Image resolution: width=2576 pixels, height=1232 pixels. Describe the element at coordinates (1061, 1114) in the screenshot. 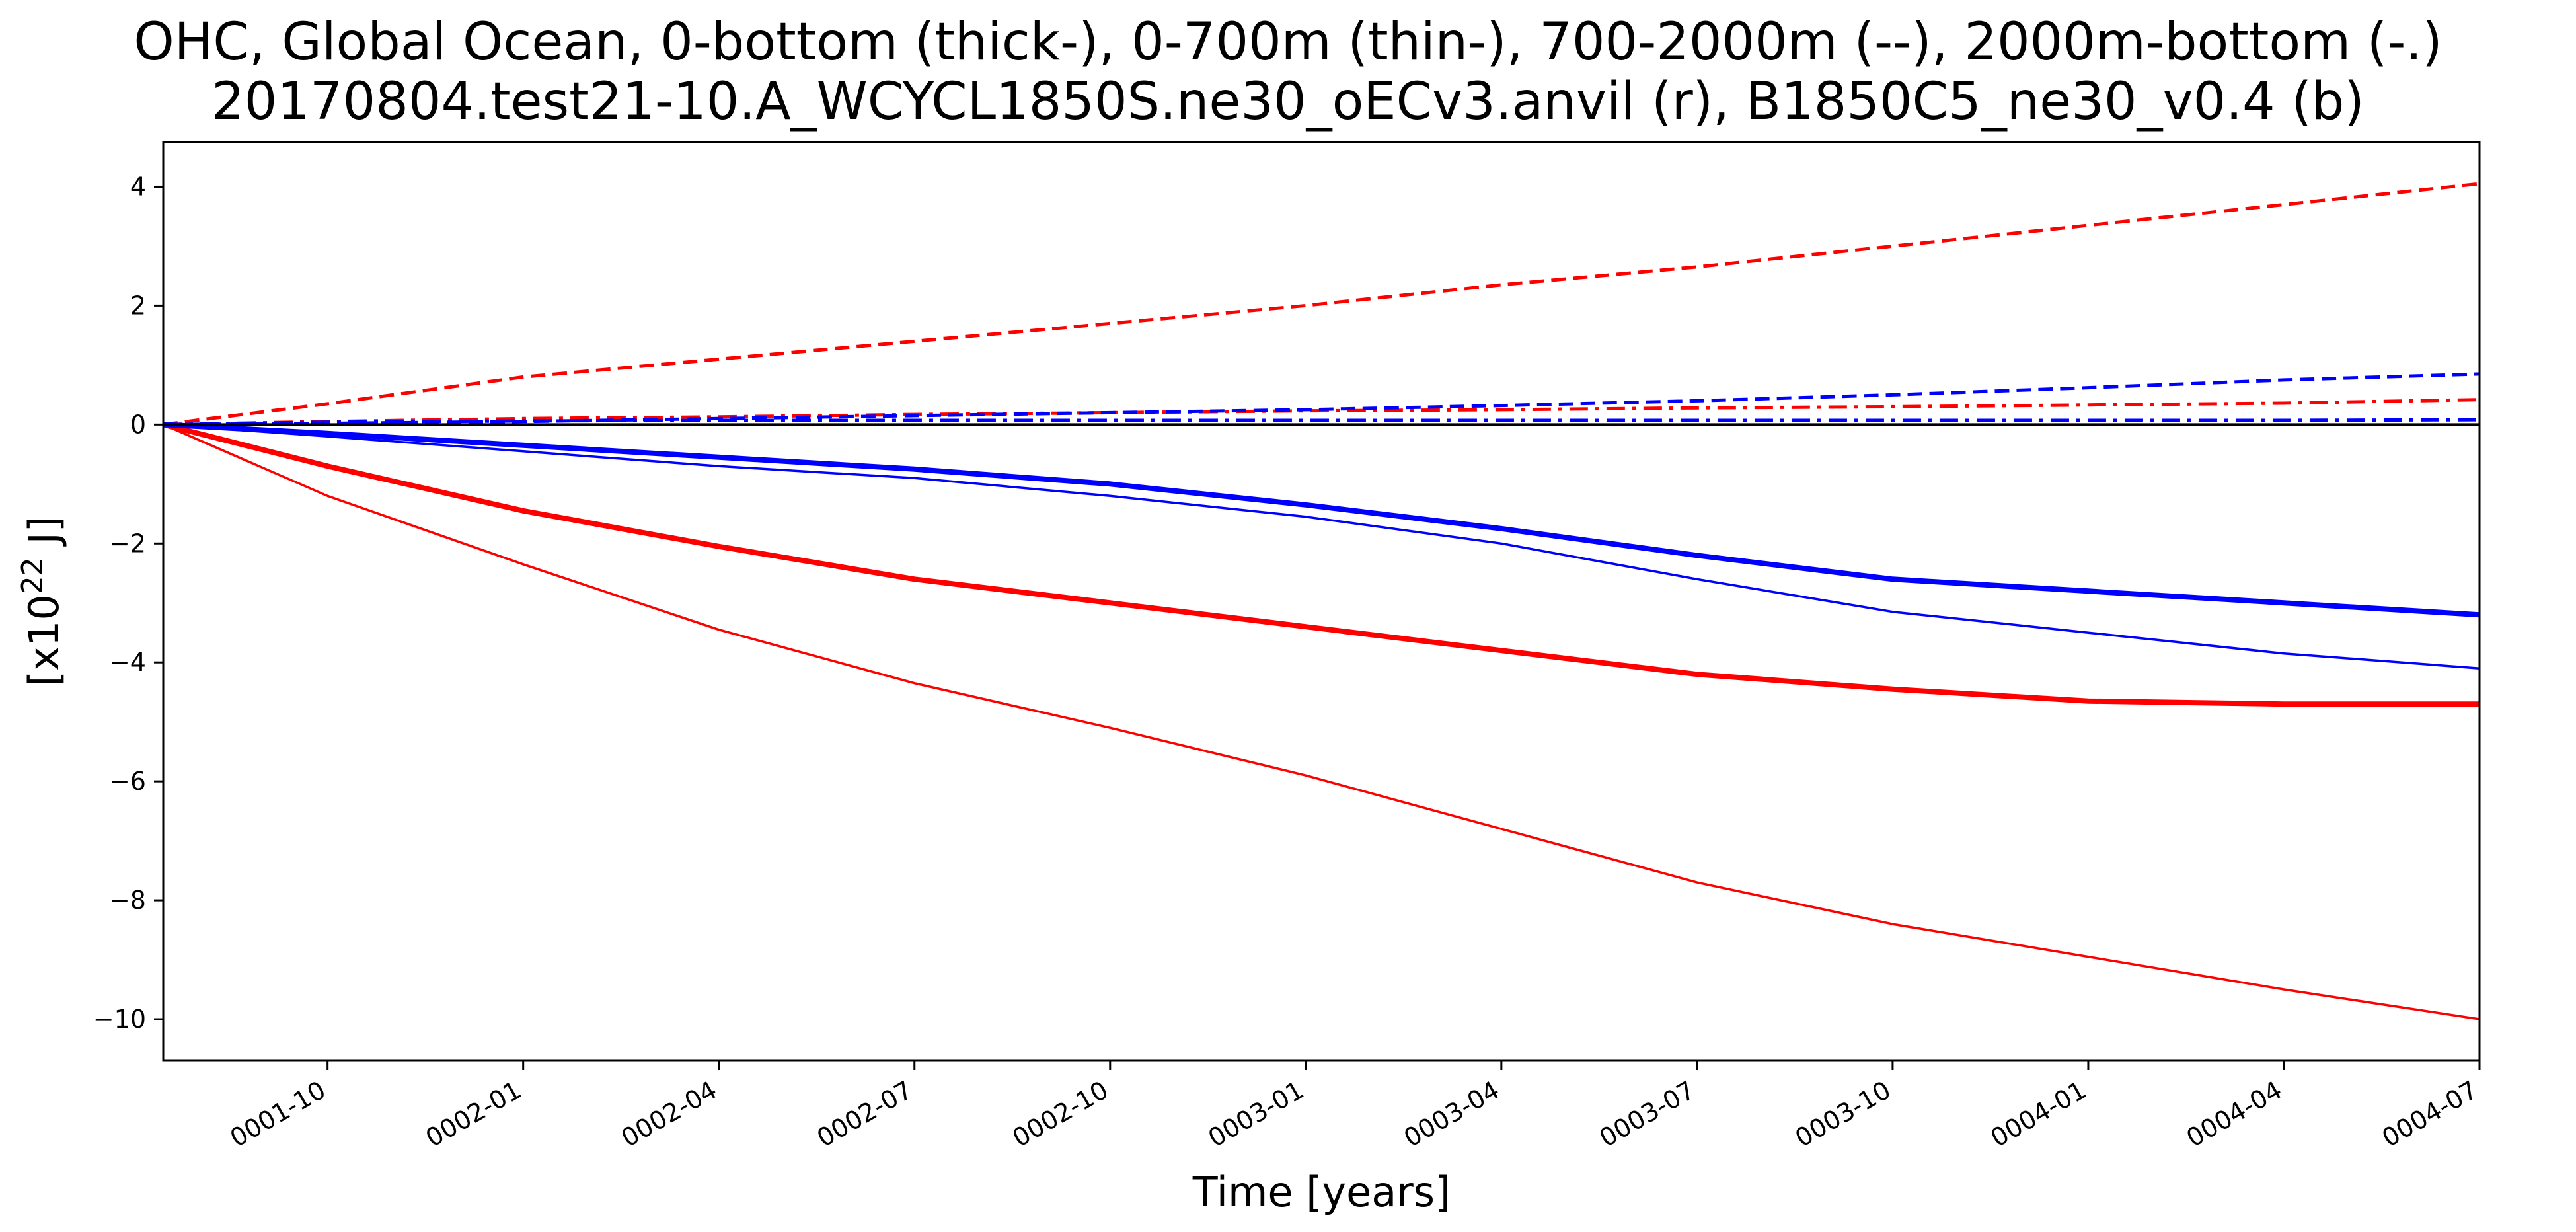

I see `x-tick-label: 0002-10` at that location.